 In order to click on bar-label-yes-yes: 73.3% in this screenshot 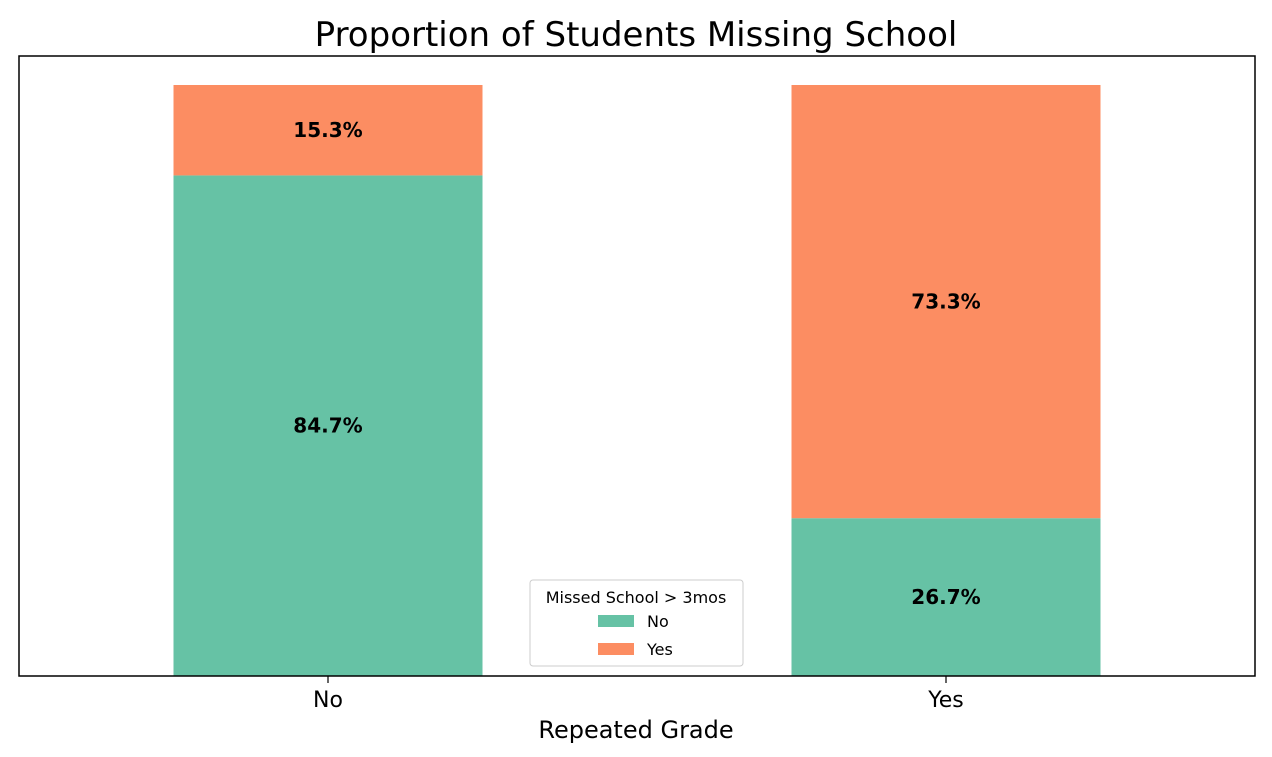, I will do `click(945, 302)`.